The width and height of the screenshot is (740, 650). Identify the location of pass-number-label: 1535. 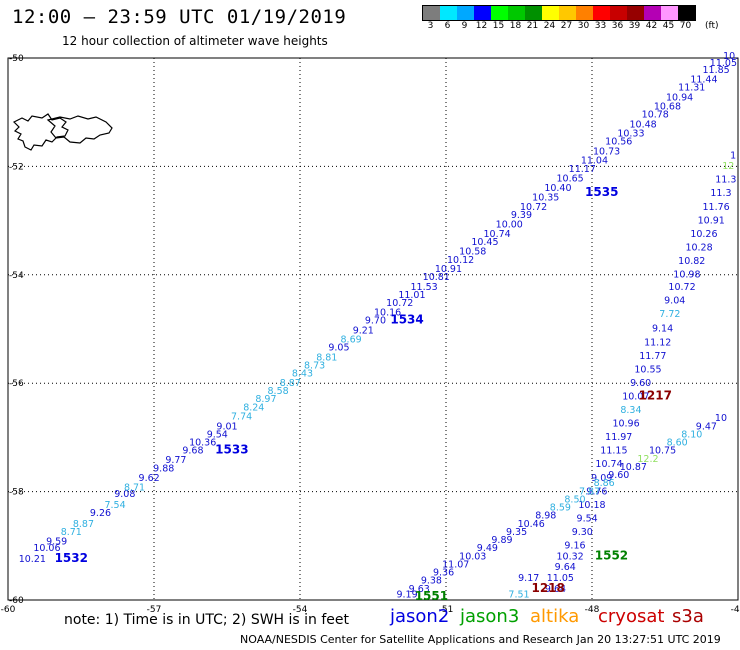
(601, 192).